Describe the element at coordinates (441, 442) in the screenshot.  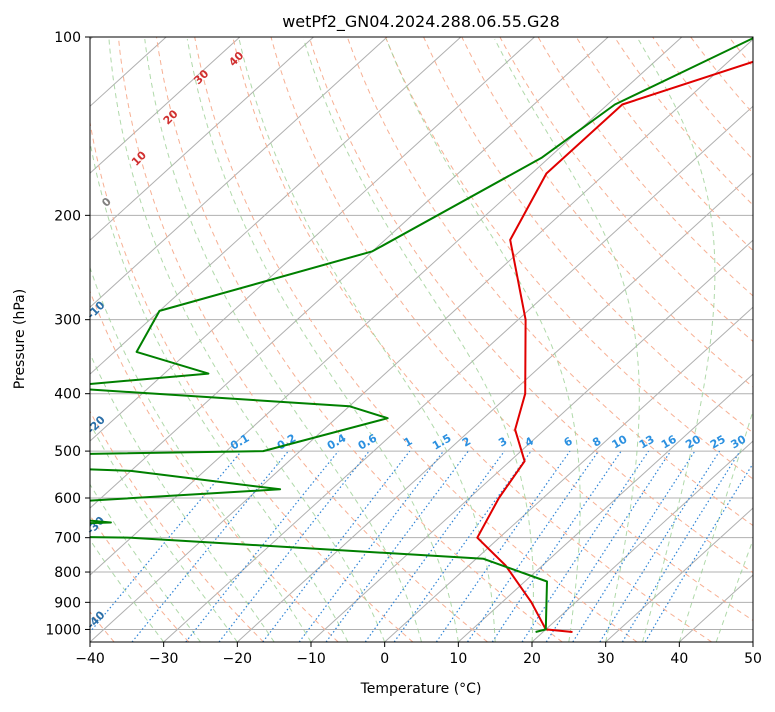
I see `mixing-ratio-label: 1.5` at that location.